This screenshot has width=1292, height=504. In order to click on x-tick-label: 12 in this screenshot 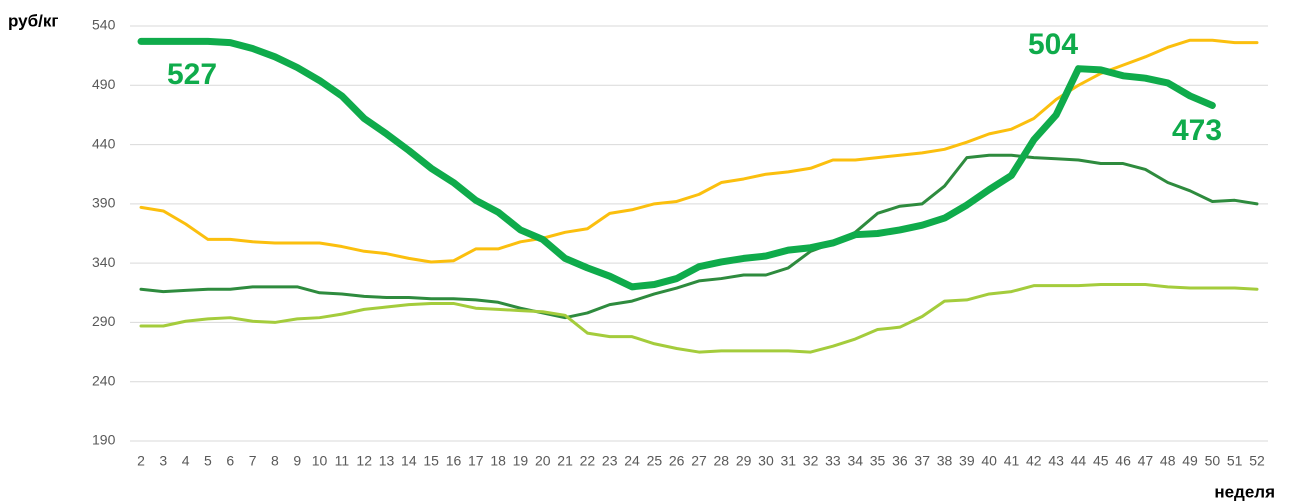, I will do `click(364, 461)`.